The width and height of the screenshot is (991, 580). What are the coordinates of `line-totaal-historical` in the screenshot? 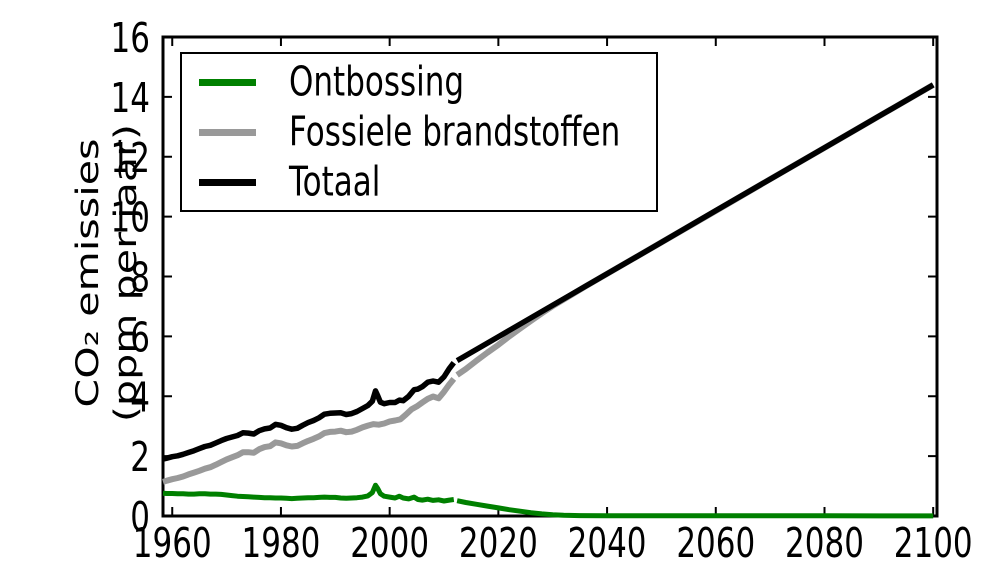 It's located at (309, 411).